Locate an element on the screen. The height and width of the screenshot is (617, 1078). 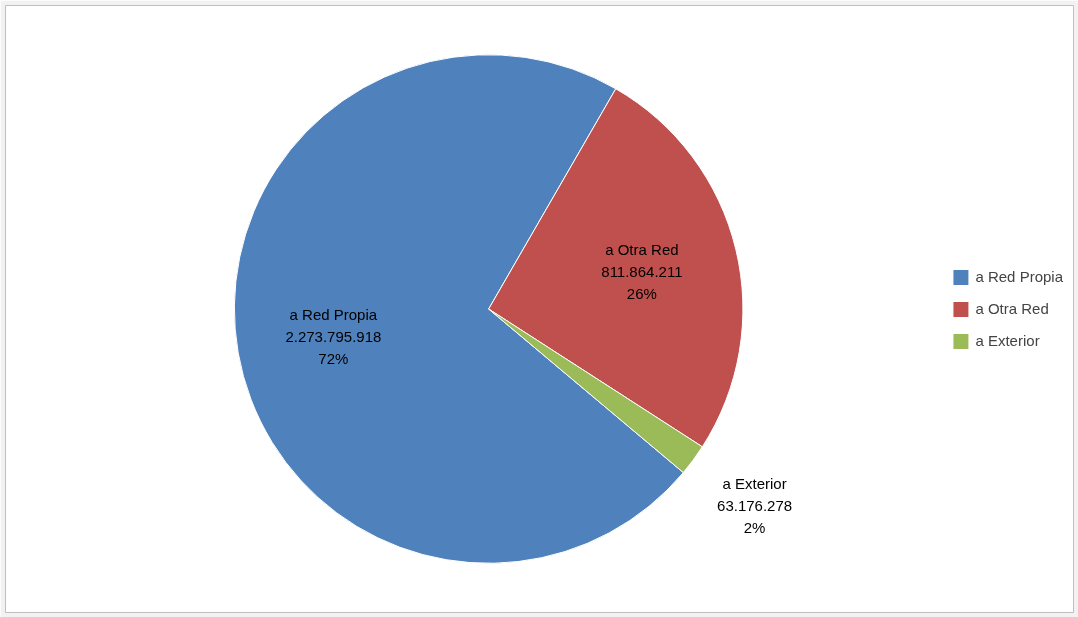
data-label: 2.273.795.918 72% is located at coordinates (333, 347).